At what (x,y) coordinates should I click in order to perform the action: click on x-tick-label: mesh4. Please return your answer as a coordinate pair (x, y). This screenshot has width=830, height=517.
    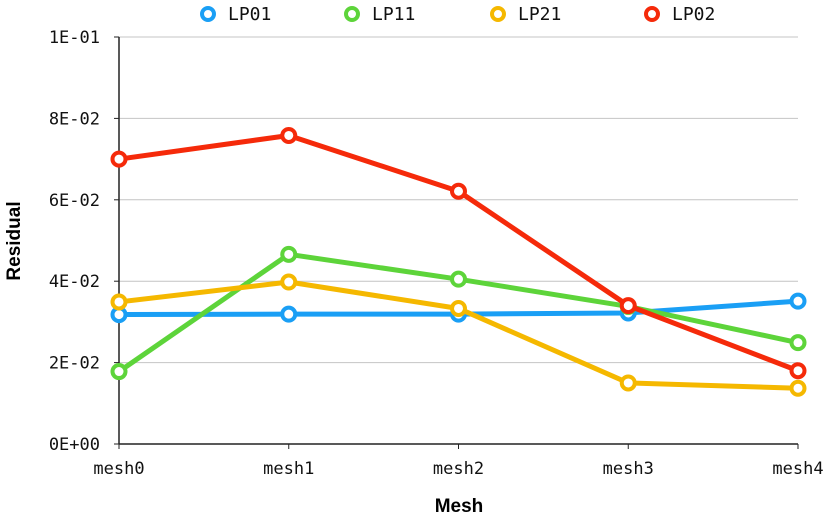
    Looking at the image, I should click on (797, 469).